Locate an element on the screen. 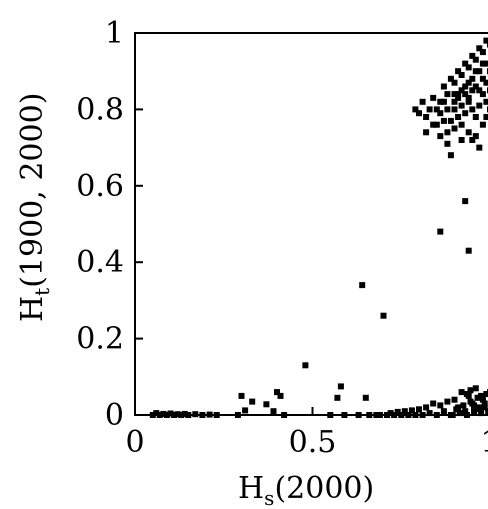 The width and height of the screenshot is (488, 509). x-ticks: 00.51 is located at coordinates (306, 433).